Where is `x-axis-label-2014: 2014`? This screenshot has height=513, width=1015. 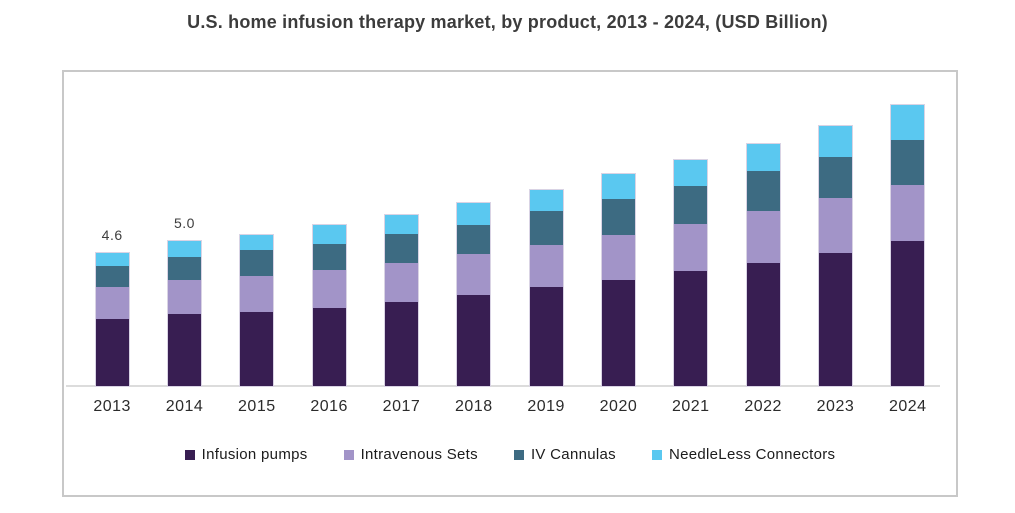 x-axis-label-2014: 2014 is located at coordinates (184, 406).